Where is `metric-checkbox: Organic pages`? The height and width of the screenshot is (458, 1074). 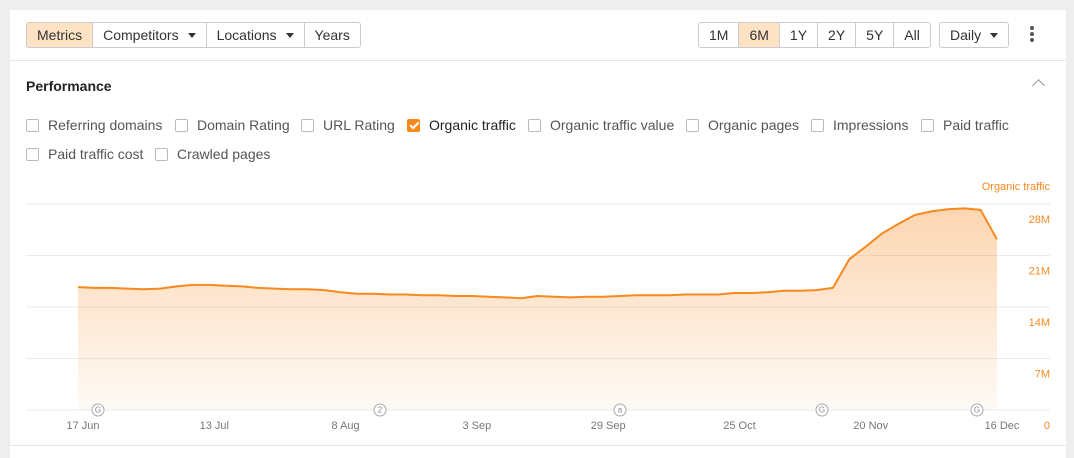 metric-checkbox: Organic pages is located at coordinates (742, 125).